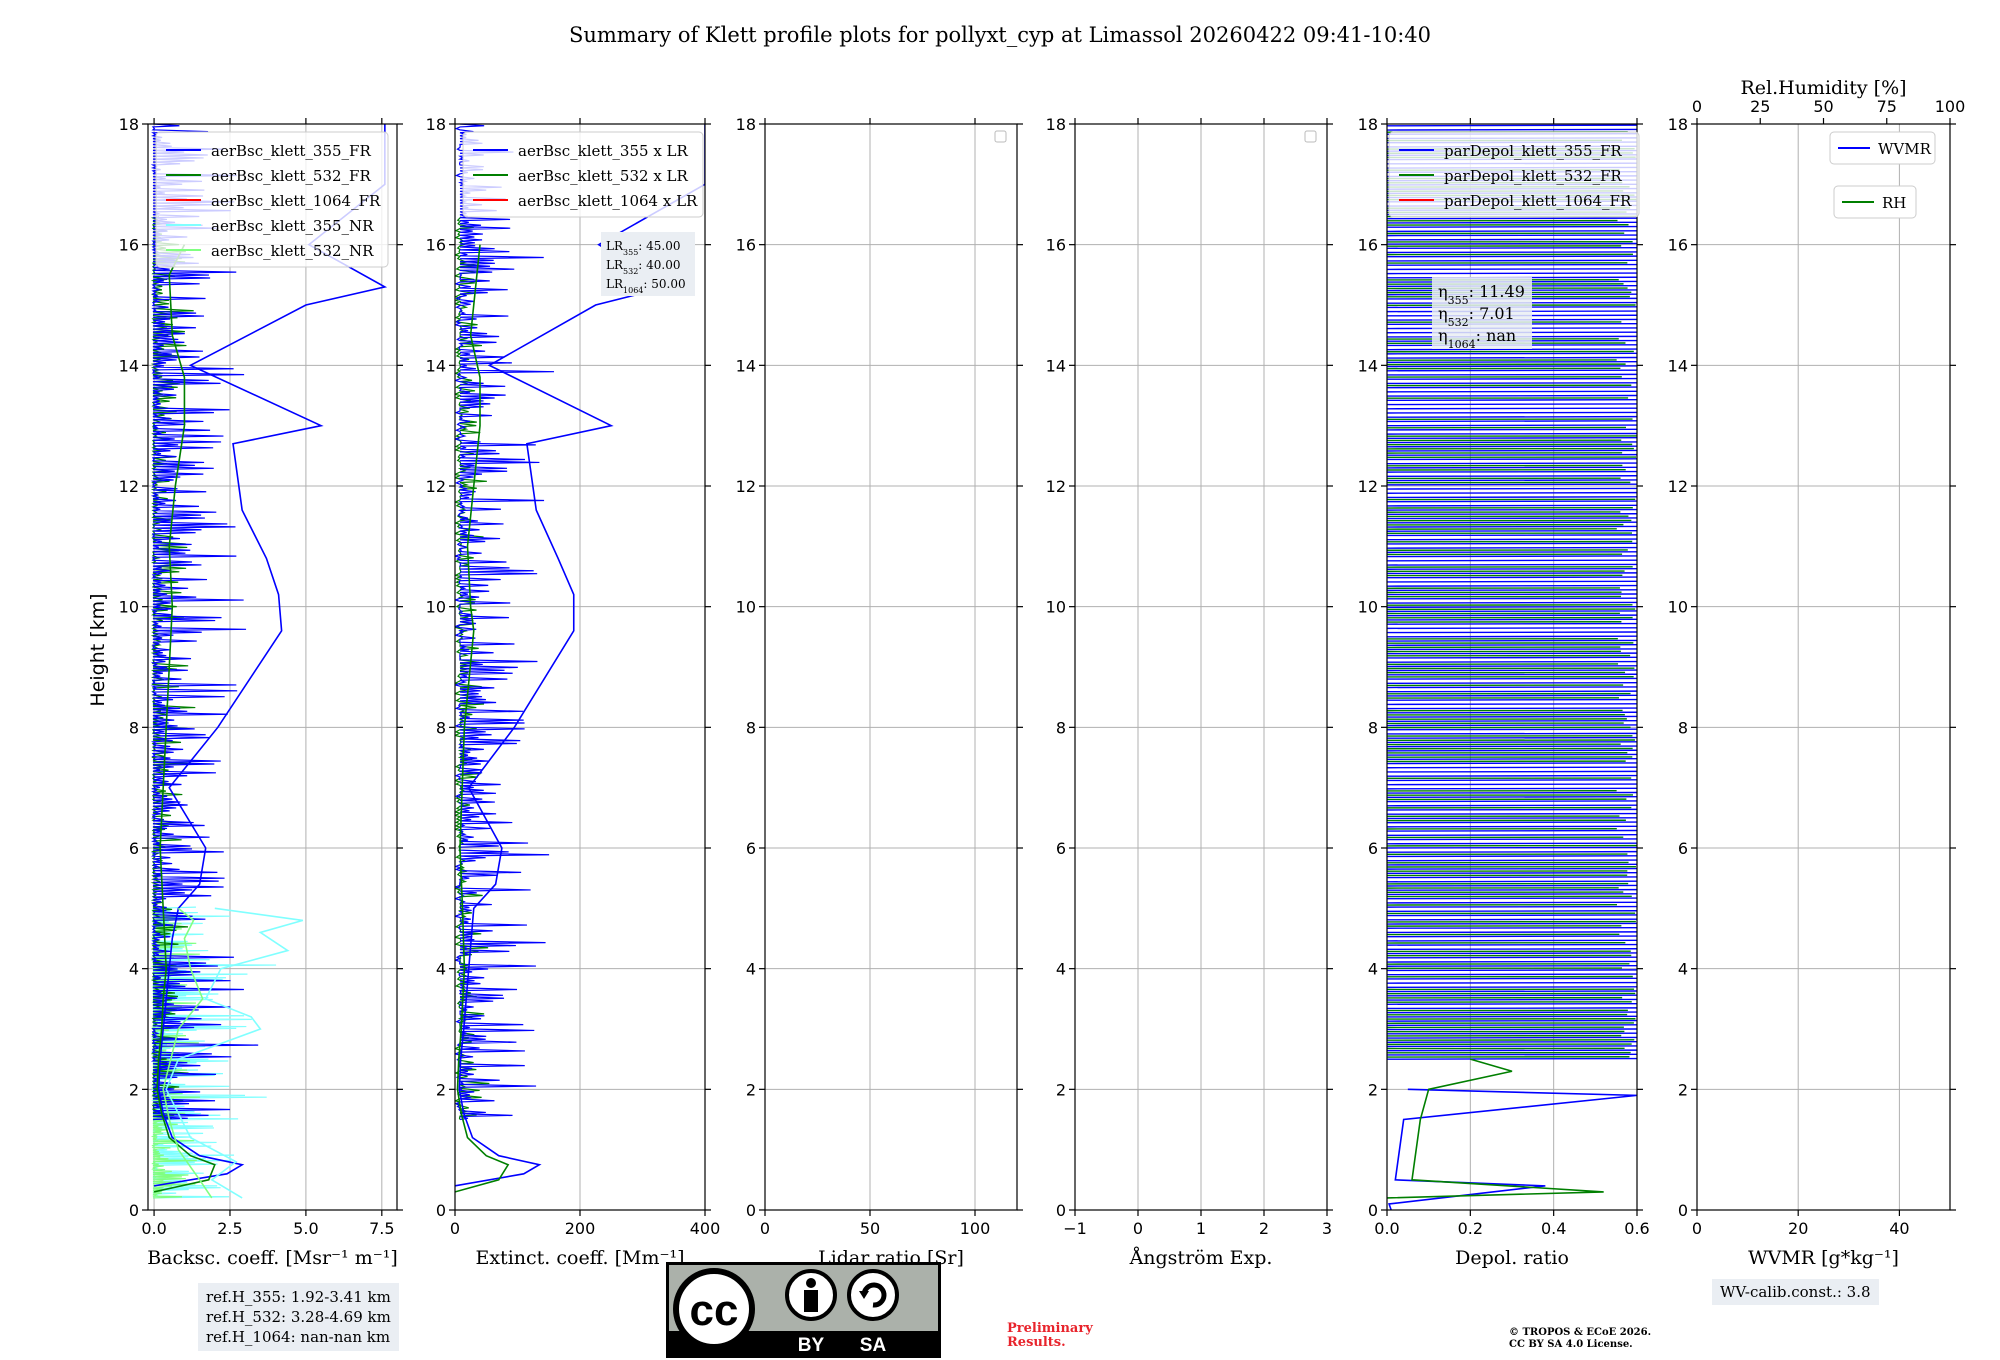  What do you see at coordinates (298, 1337) in the screenshot?
I see `ref-height-1064: ref.H_1064: nan-nan km` at bounding box center [298, 1337].